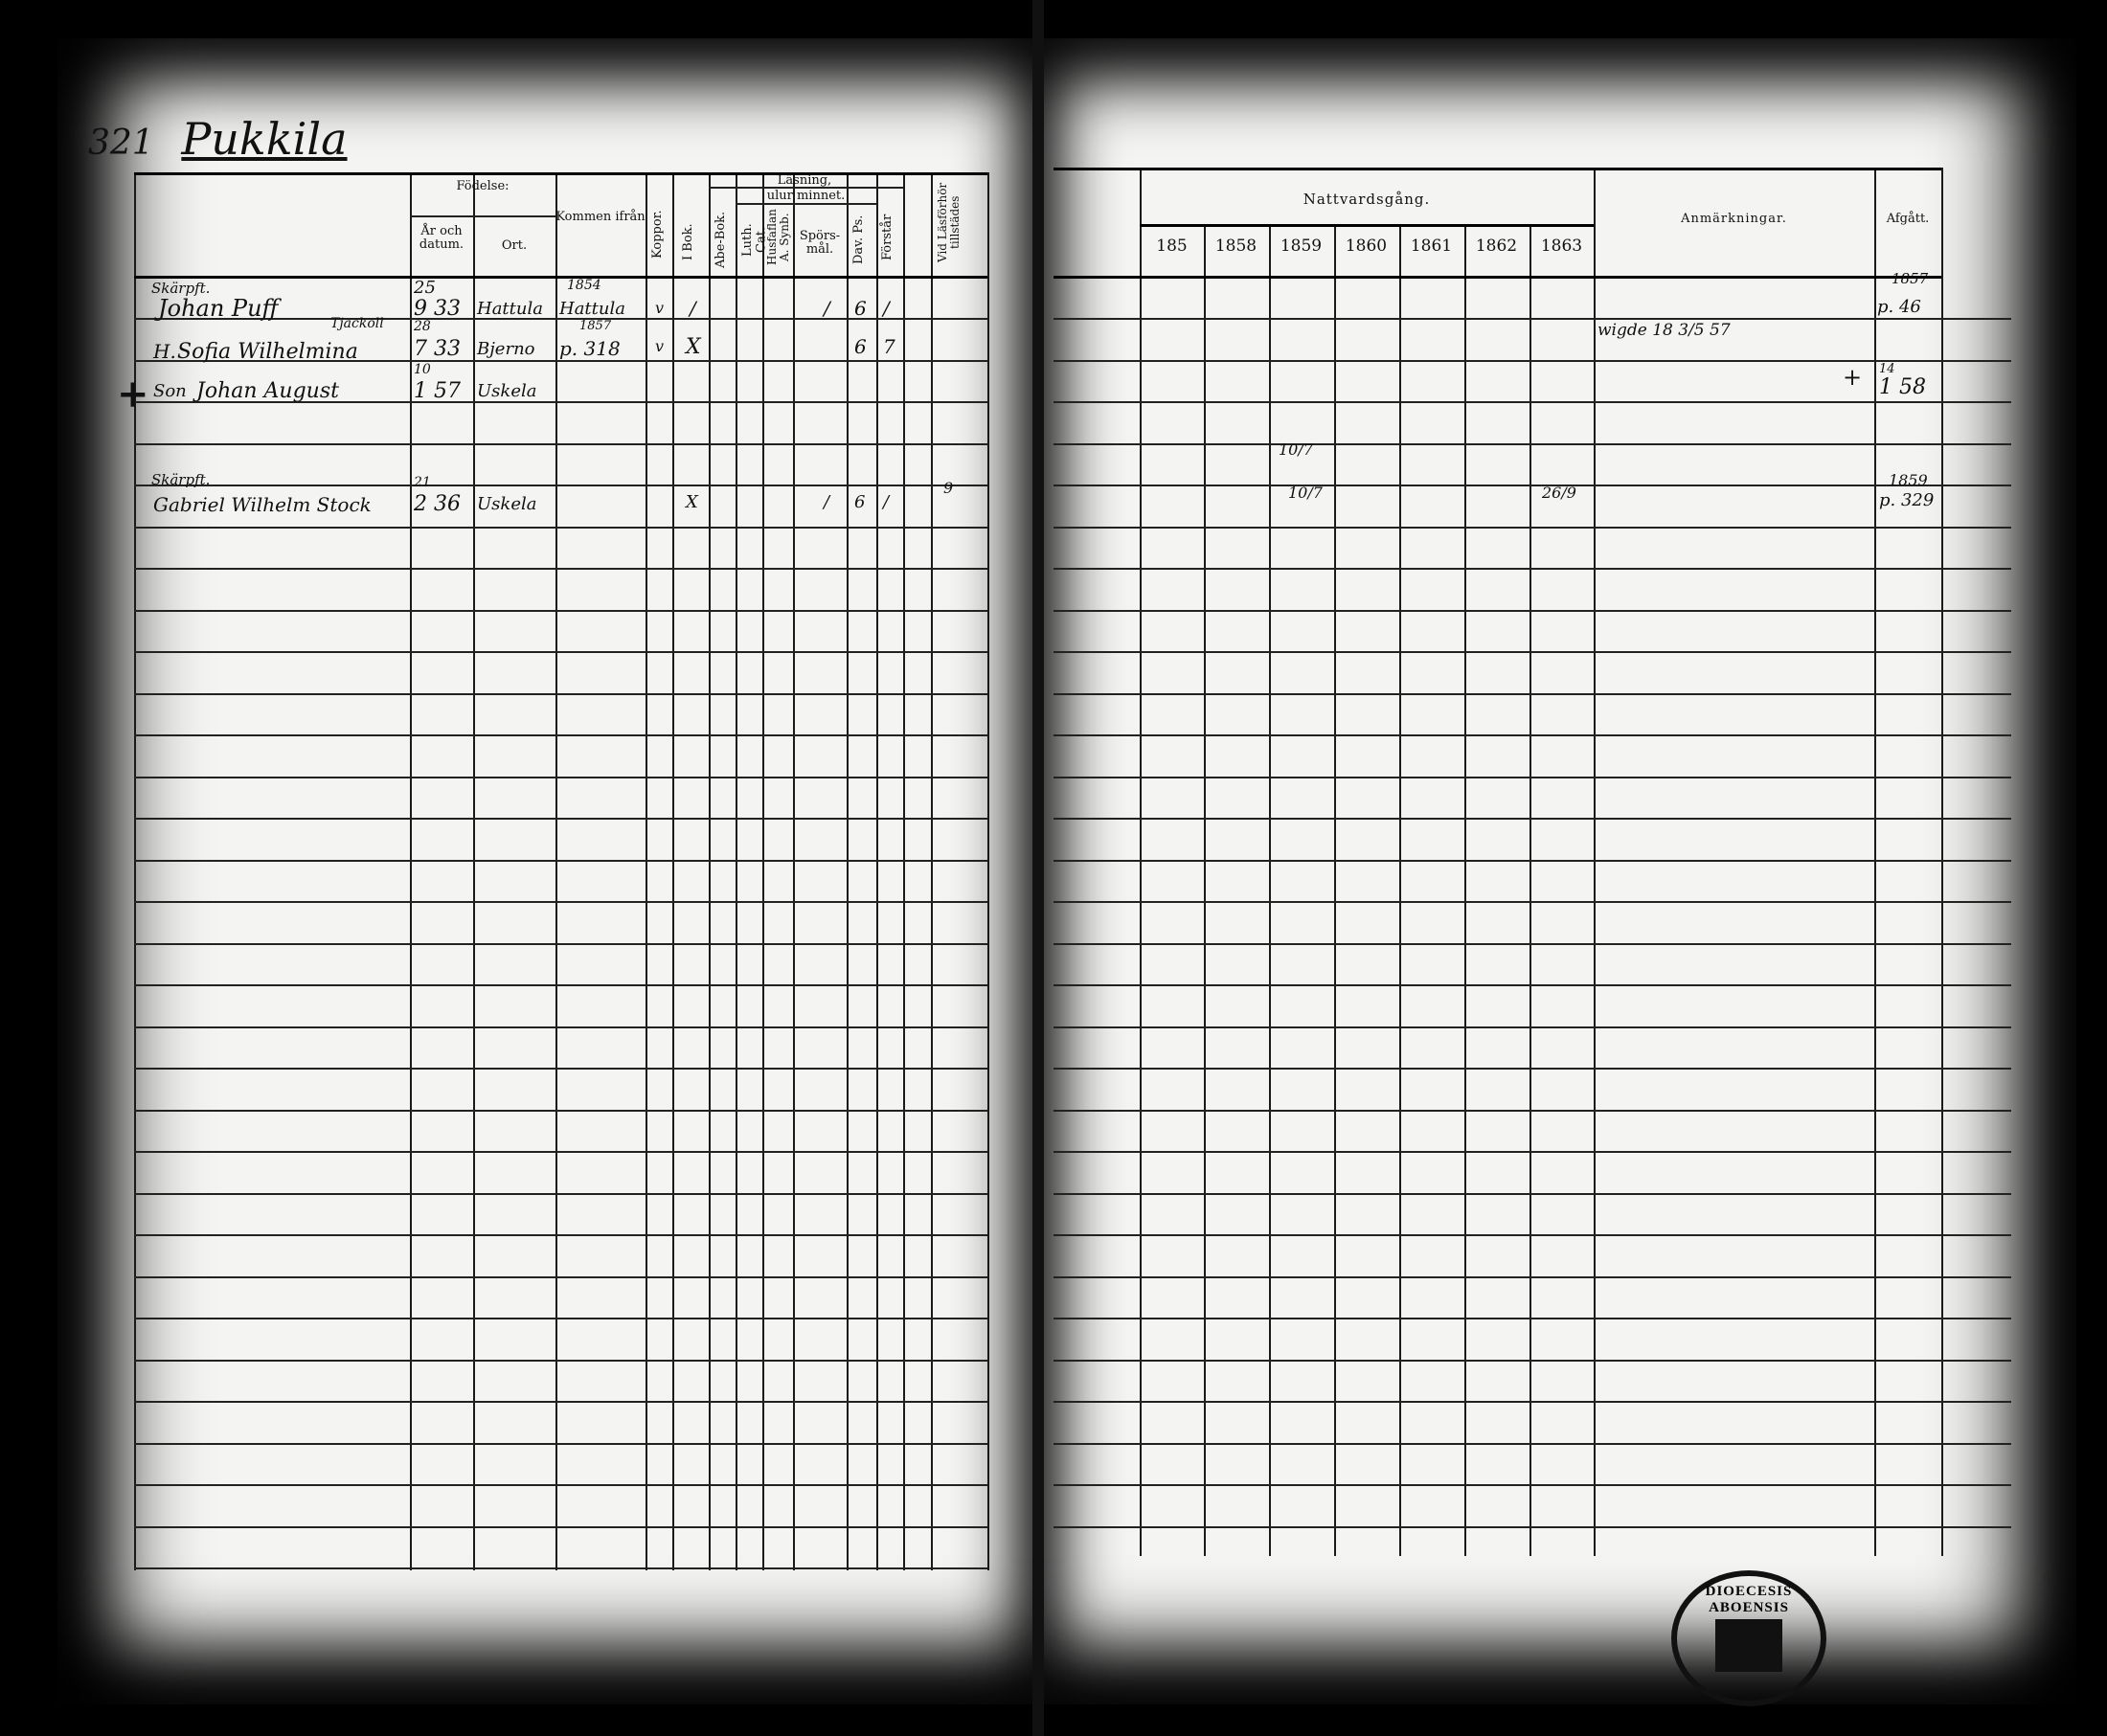 This screenshot has height=1736, width=2107. Describe the element at coordinates (437, 349) in the screenshot. I see `entry-2-birth-year: 7 33` at that location.